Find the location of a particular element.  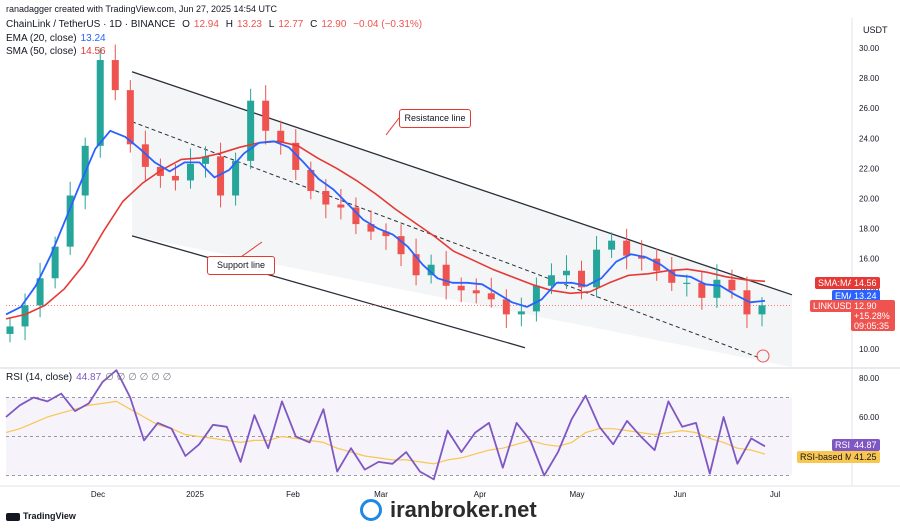

x-tick-label: Feb is located at coordinates (293, 494).